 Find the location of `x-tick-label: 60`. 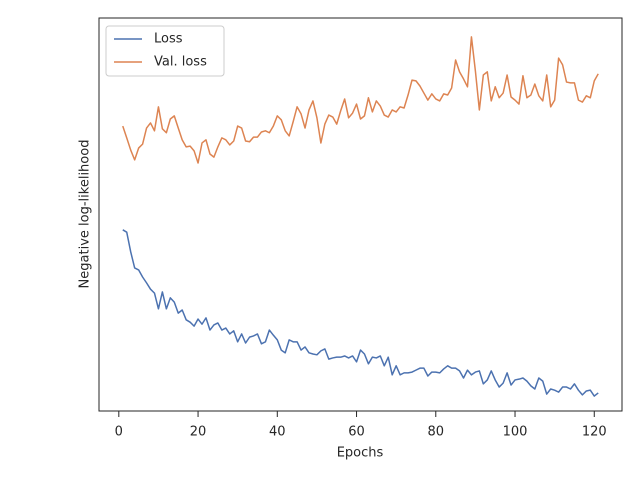

x-tick-label: 60 is located at coordinates (356, 432).